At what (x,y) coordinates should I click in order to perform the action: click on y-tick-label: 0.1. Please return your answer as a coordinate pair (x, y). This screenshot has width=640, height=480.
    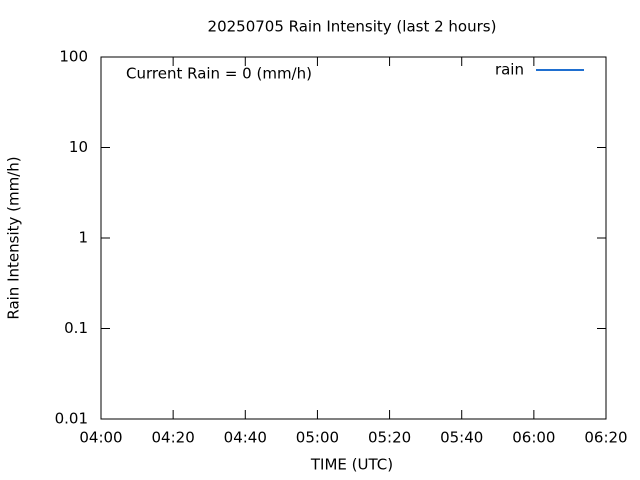
    Looking at the image, I should click on (76, 328).